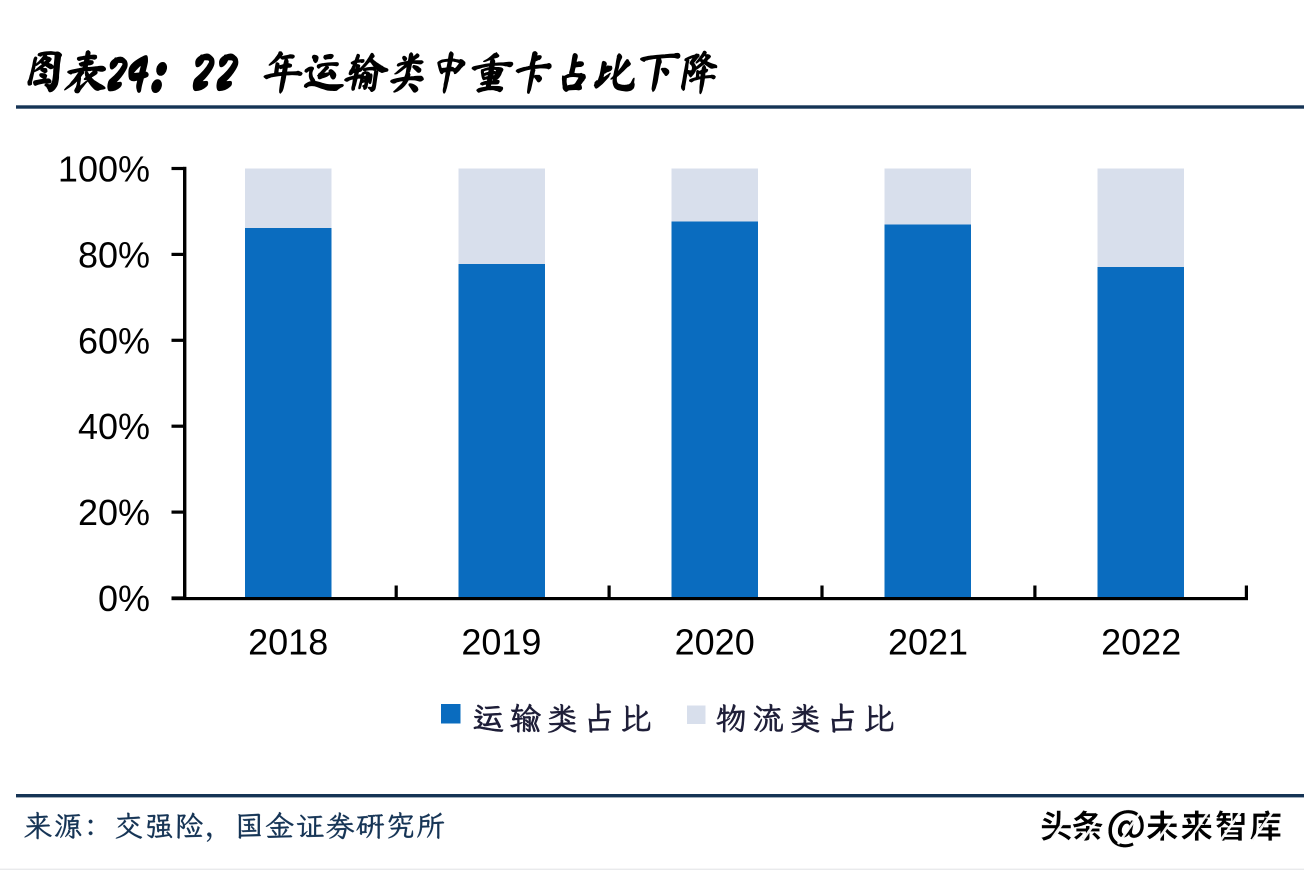  I want to click on svg-text: 80%, so click(114, 254).